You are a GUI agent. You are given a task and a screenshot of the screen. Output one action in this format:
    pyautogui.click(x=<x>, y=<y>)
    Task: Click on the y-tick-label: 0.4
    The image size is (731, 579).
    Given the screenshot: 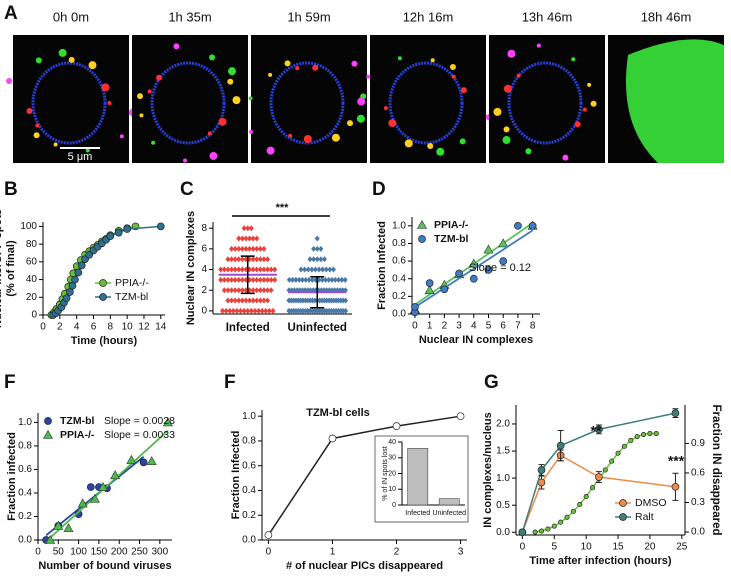 What is the action you would take?
    pyautogui.click(x=25, y=493)
    